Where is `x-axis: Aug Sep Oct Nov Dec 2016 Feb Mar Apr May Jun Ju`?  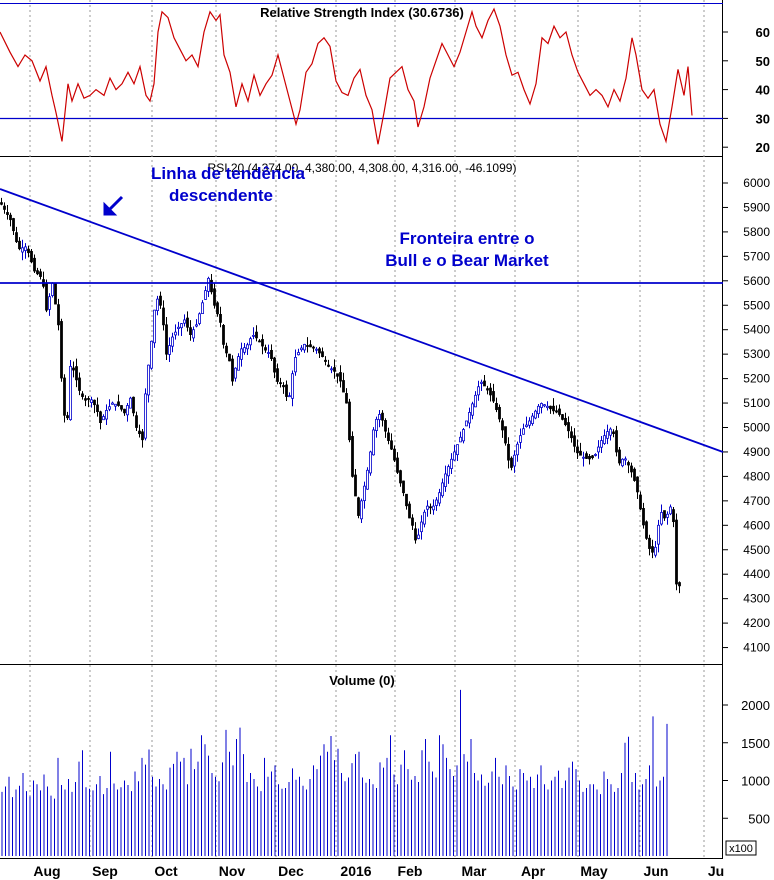 x-axis: Aug Sep Oct Nov Dec 2016 Feb Mar Apr May Jun Ju is located at coordinates (362, 868).